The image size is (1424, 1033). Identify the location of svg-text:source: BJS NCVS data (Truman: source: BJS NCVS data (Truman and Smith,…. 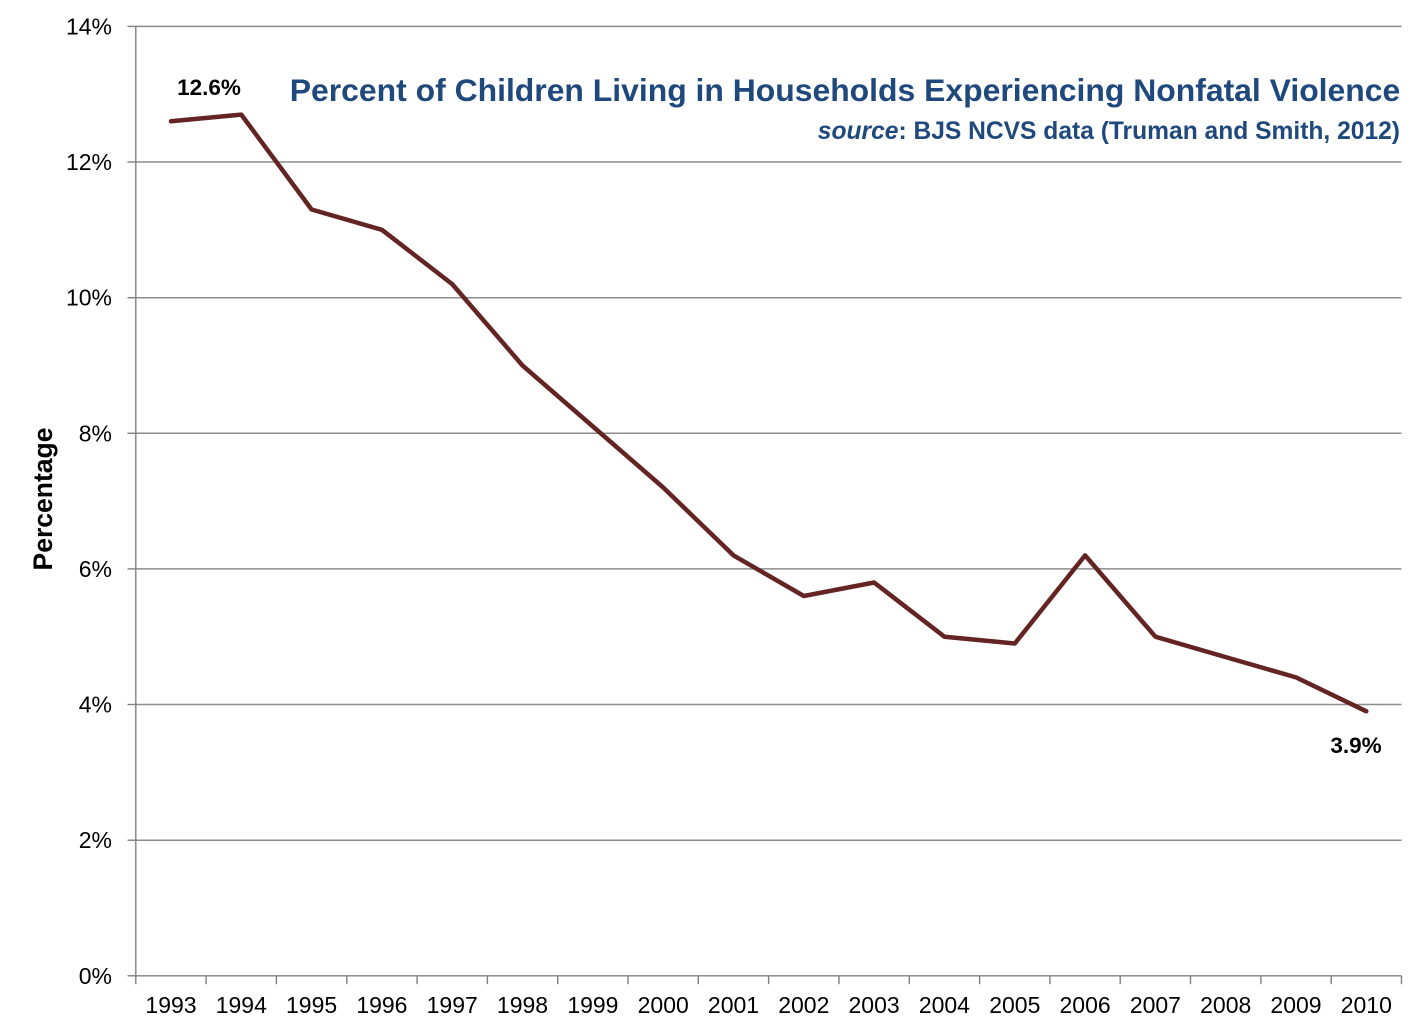
(1109, 131).